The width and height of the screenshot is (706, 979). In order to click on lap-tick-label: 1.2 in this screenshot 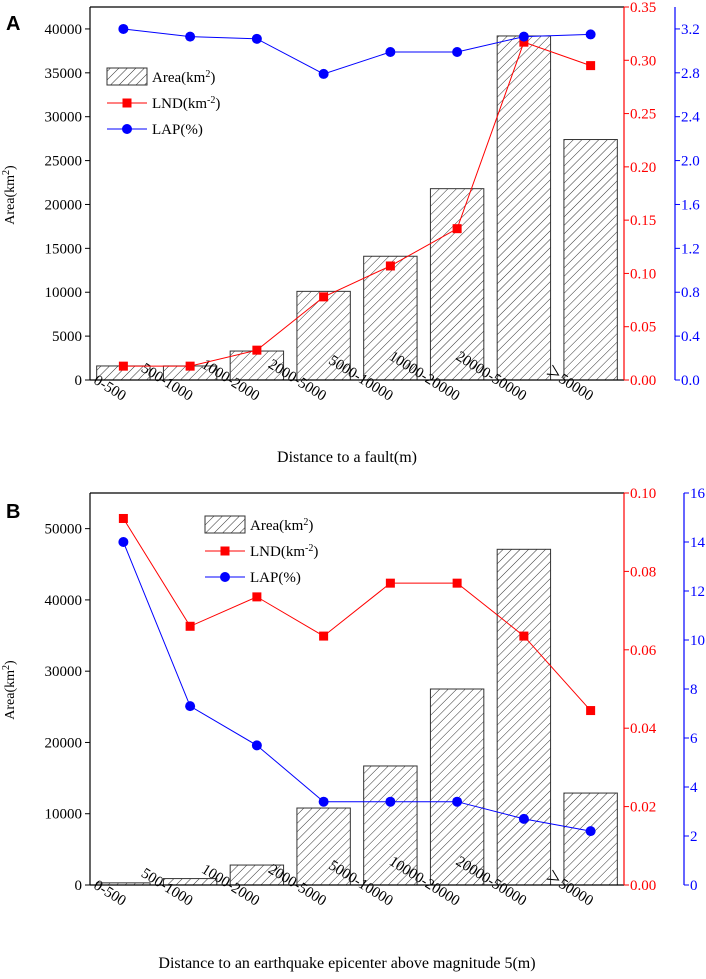, I will do `click(690, 249)`.